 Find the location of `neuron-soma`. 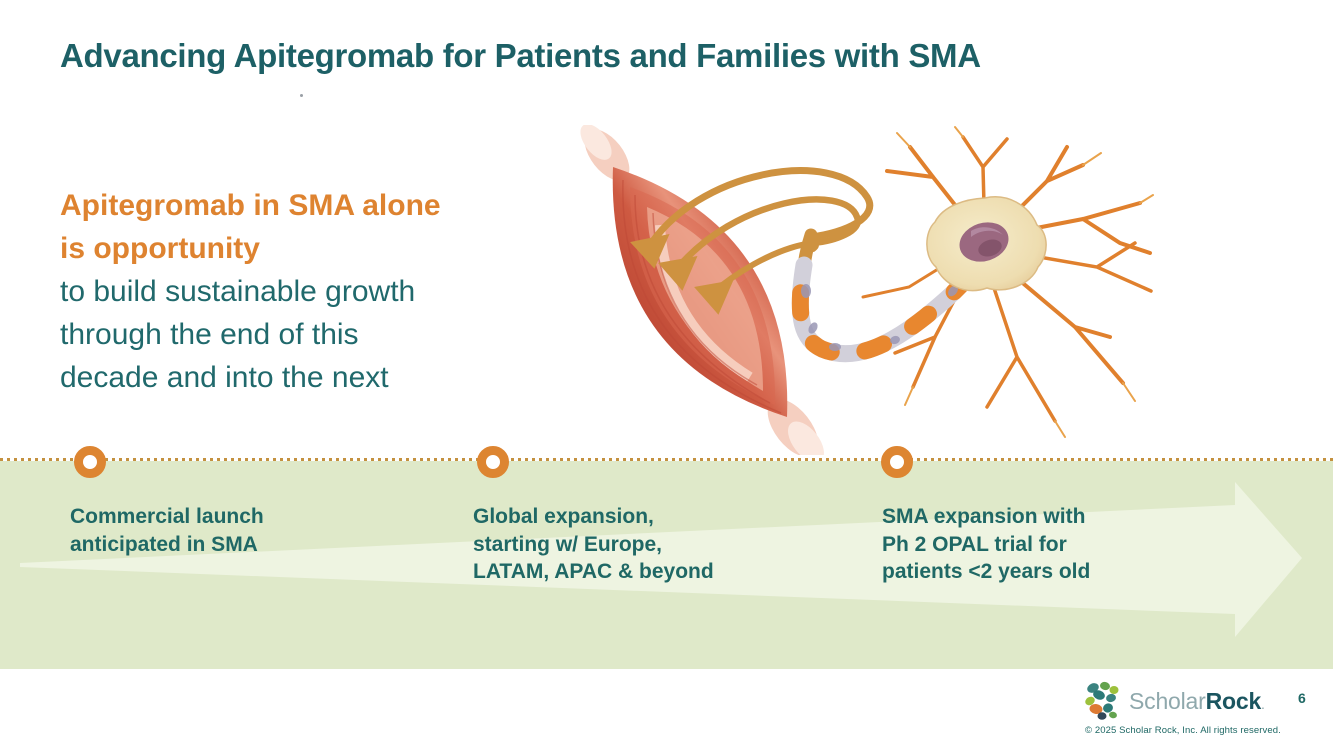

neuron-soma is located at coordinates (986, 244).